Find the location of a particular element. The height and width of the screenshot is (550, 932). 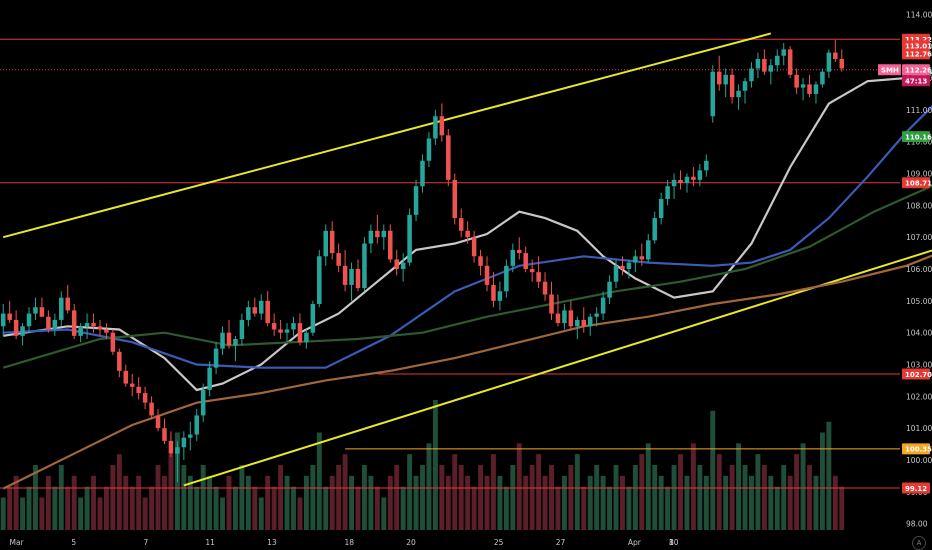

x-axis-tick-label: 8 is located at coordinates (671, 542).